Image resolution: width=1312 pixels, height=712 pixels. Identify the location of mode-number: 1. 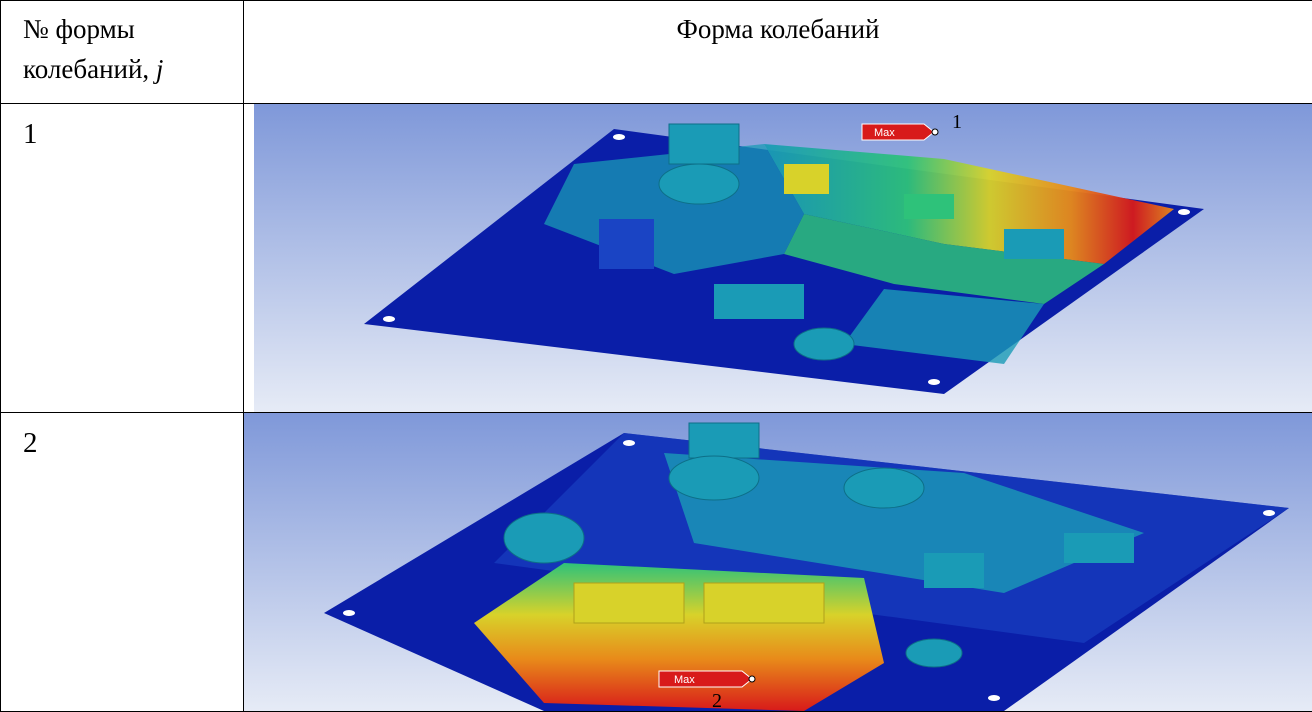
(30, 134).